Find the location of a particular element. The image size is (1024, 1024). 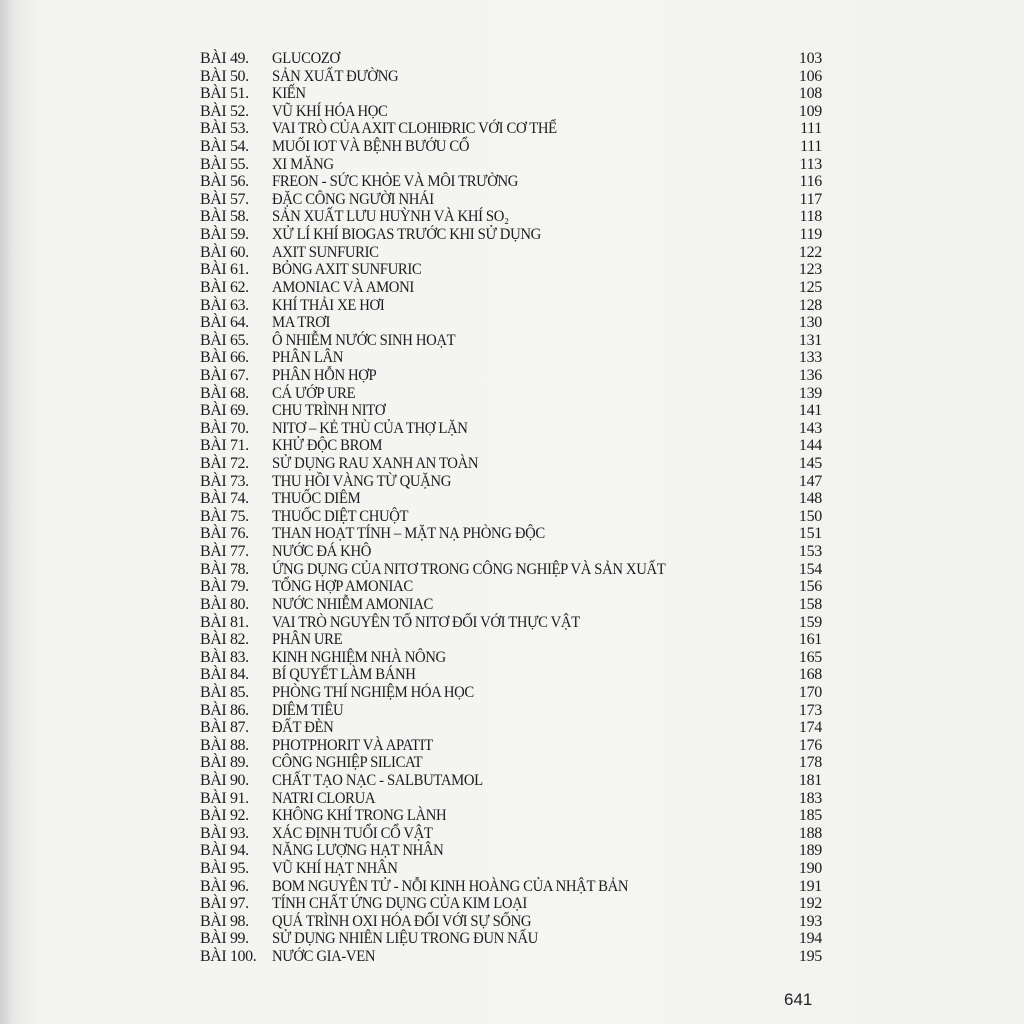

lesson-page: 147 is located at coordinates (810, 481).